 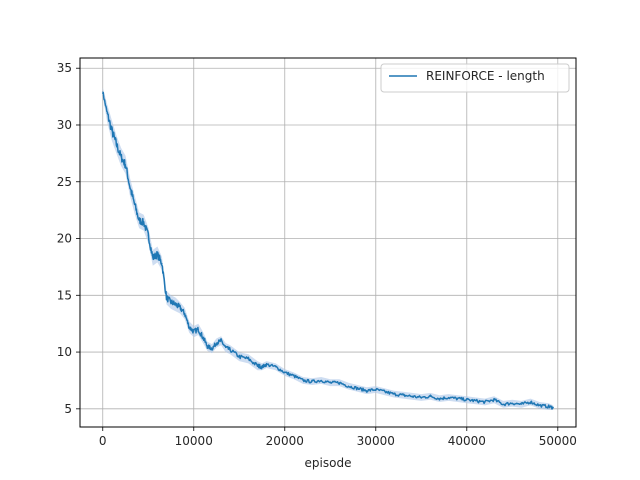 What do you see at coordinates (328, 463) in the screenshot?
I see `x-axis-label: episode` at bounding box center [328, 463].